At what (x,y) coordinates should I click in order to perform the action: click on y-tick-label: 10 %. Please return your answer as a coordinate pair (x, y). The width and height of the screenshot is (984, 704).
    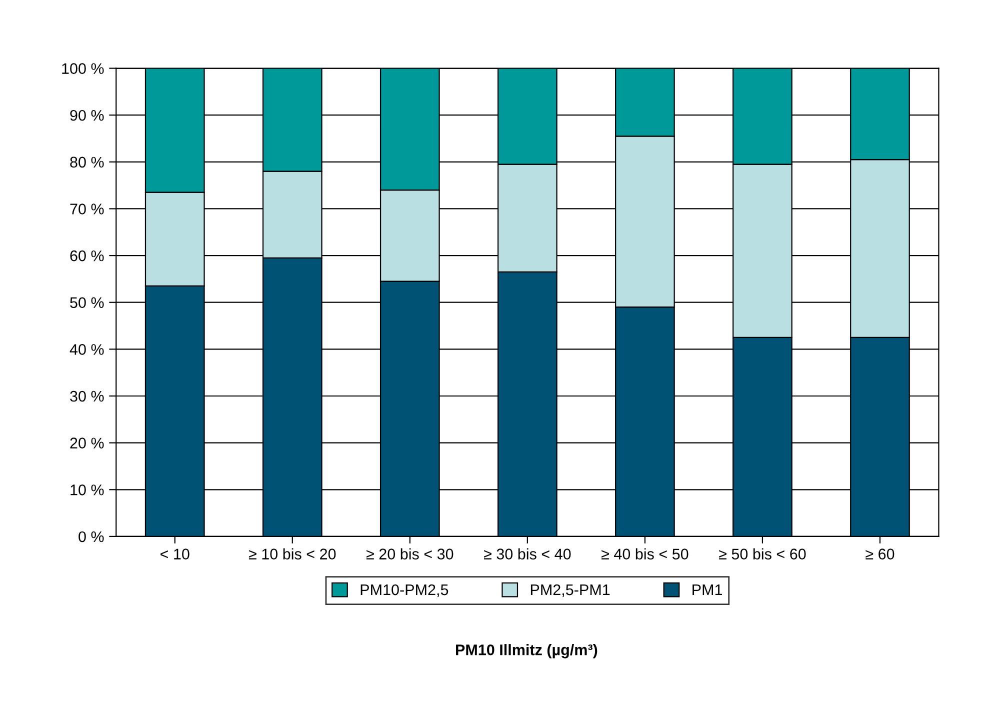
    Looking at the image, I should click on (87, 490).